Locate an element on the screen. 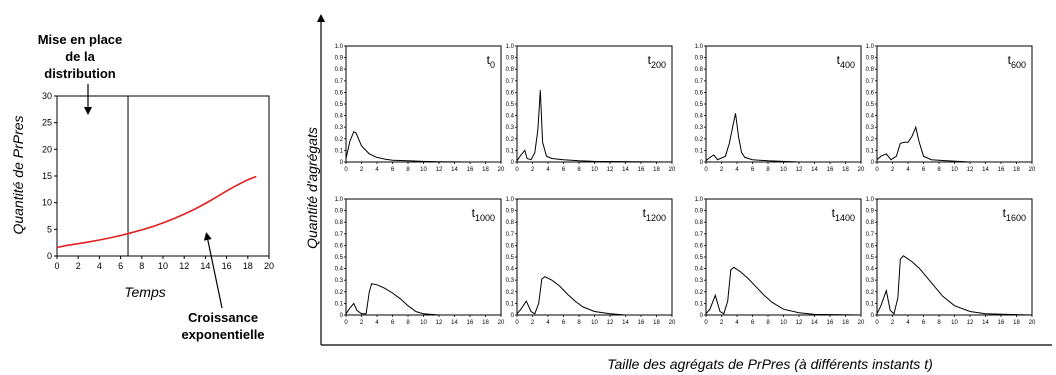 This screenshot has width=1056, height=375. growth-arrow is located at coordinates (213, 270).